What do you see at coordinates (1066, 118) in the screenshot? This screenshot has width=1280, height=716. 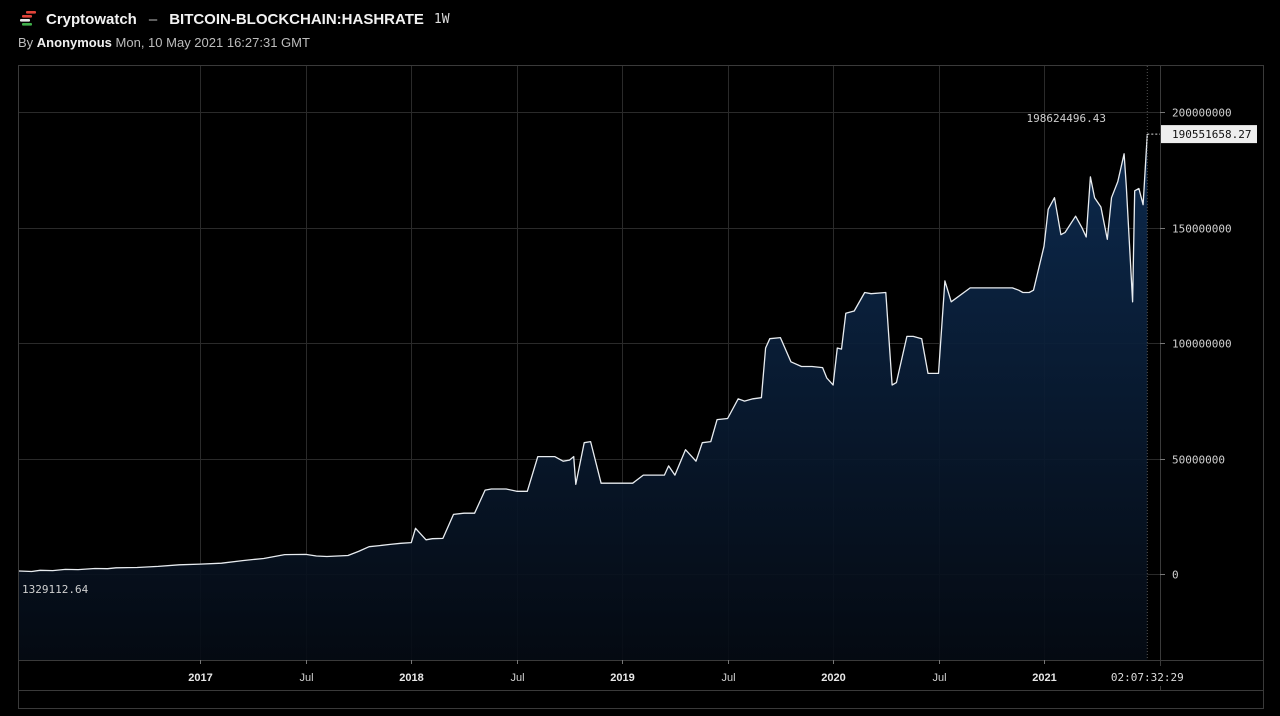 I see `high-value-label: 198624496.43` at bounding box center [1066, 118].